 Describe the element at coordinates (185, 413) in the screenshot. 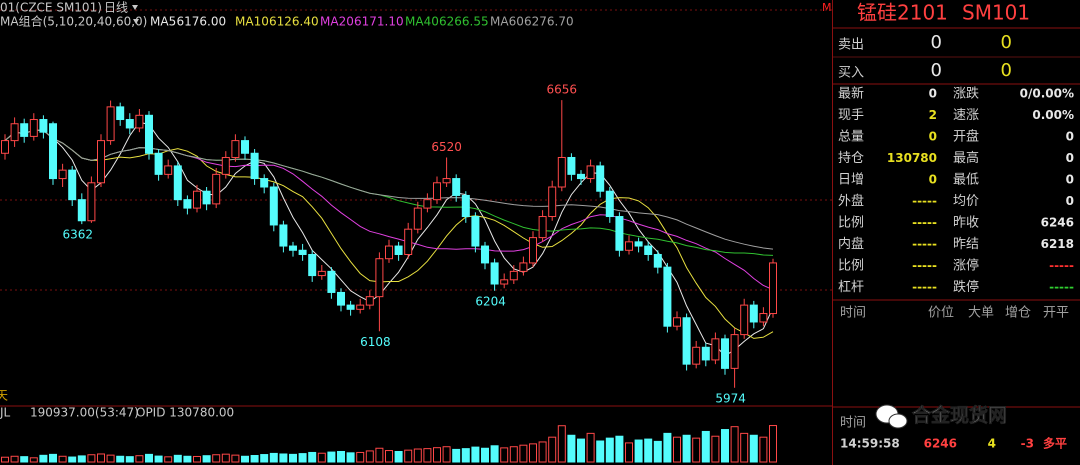

I see `opid: OPID 130780.00` at that location.